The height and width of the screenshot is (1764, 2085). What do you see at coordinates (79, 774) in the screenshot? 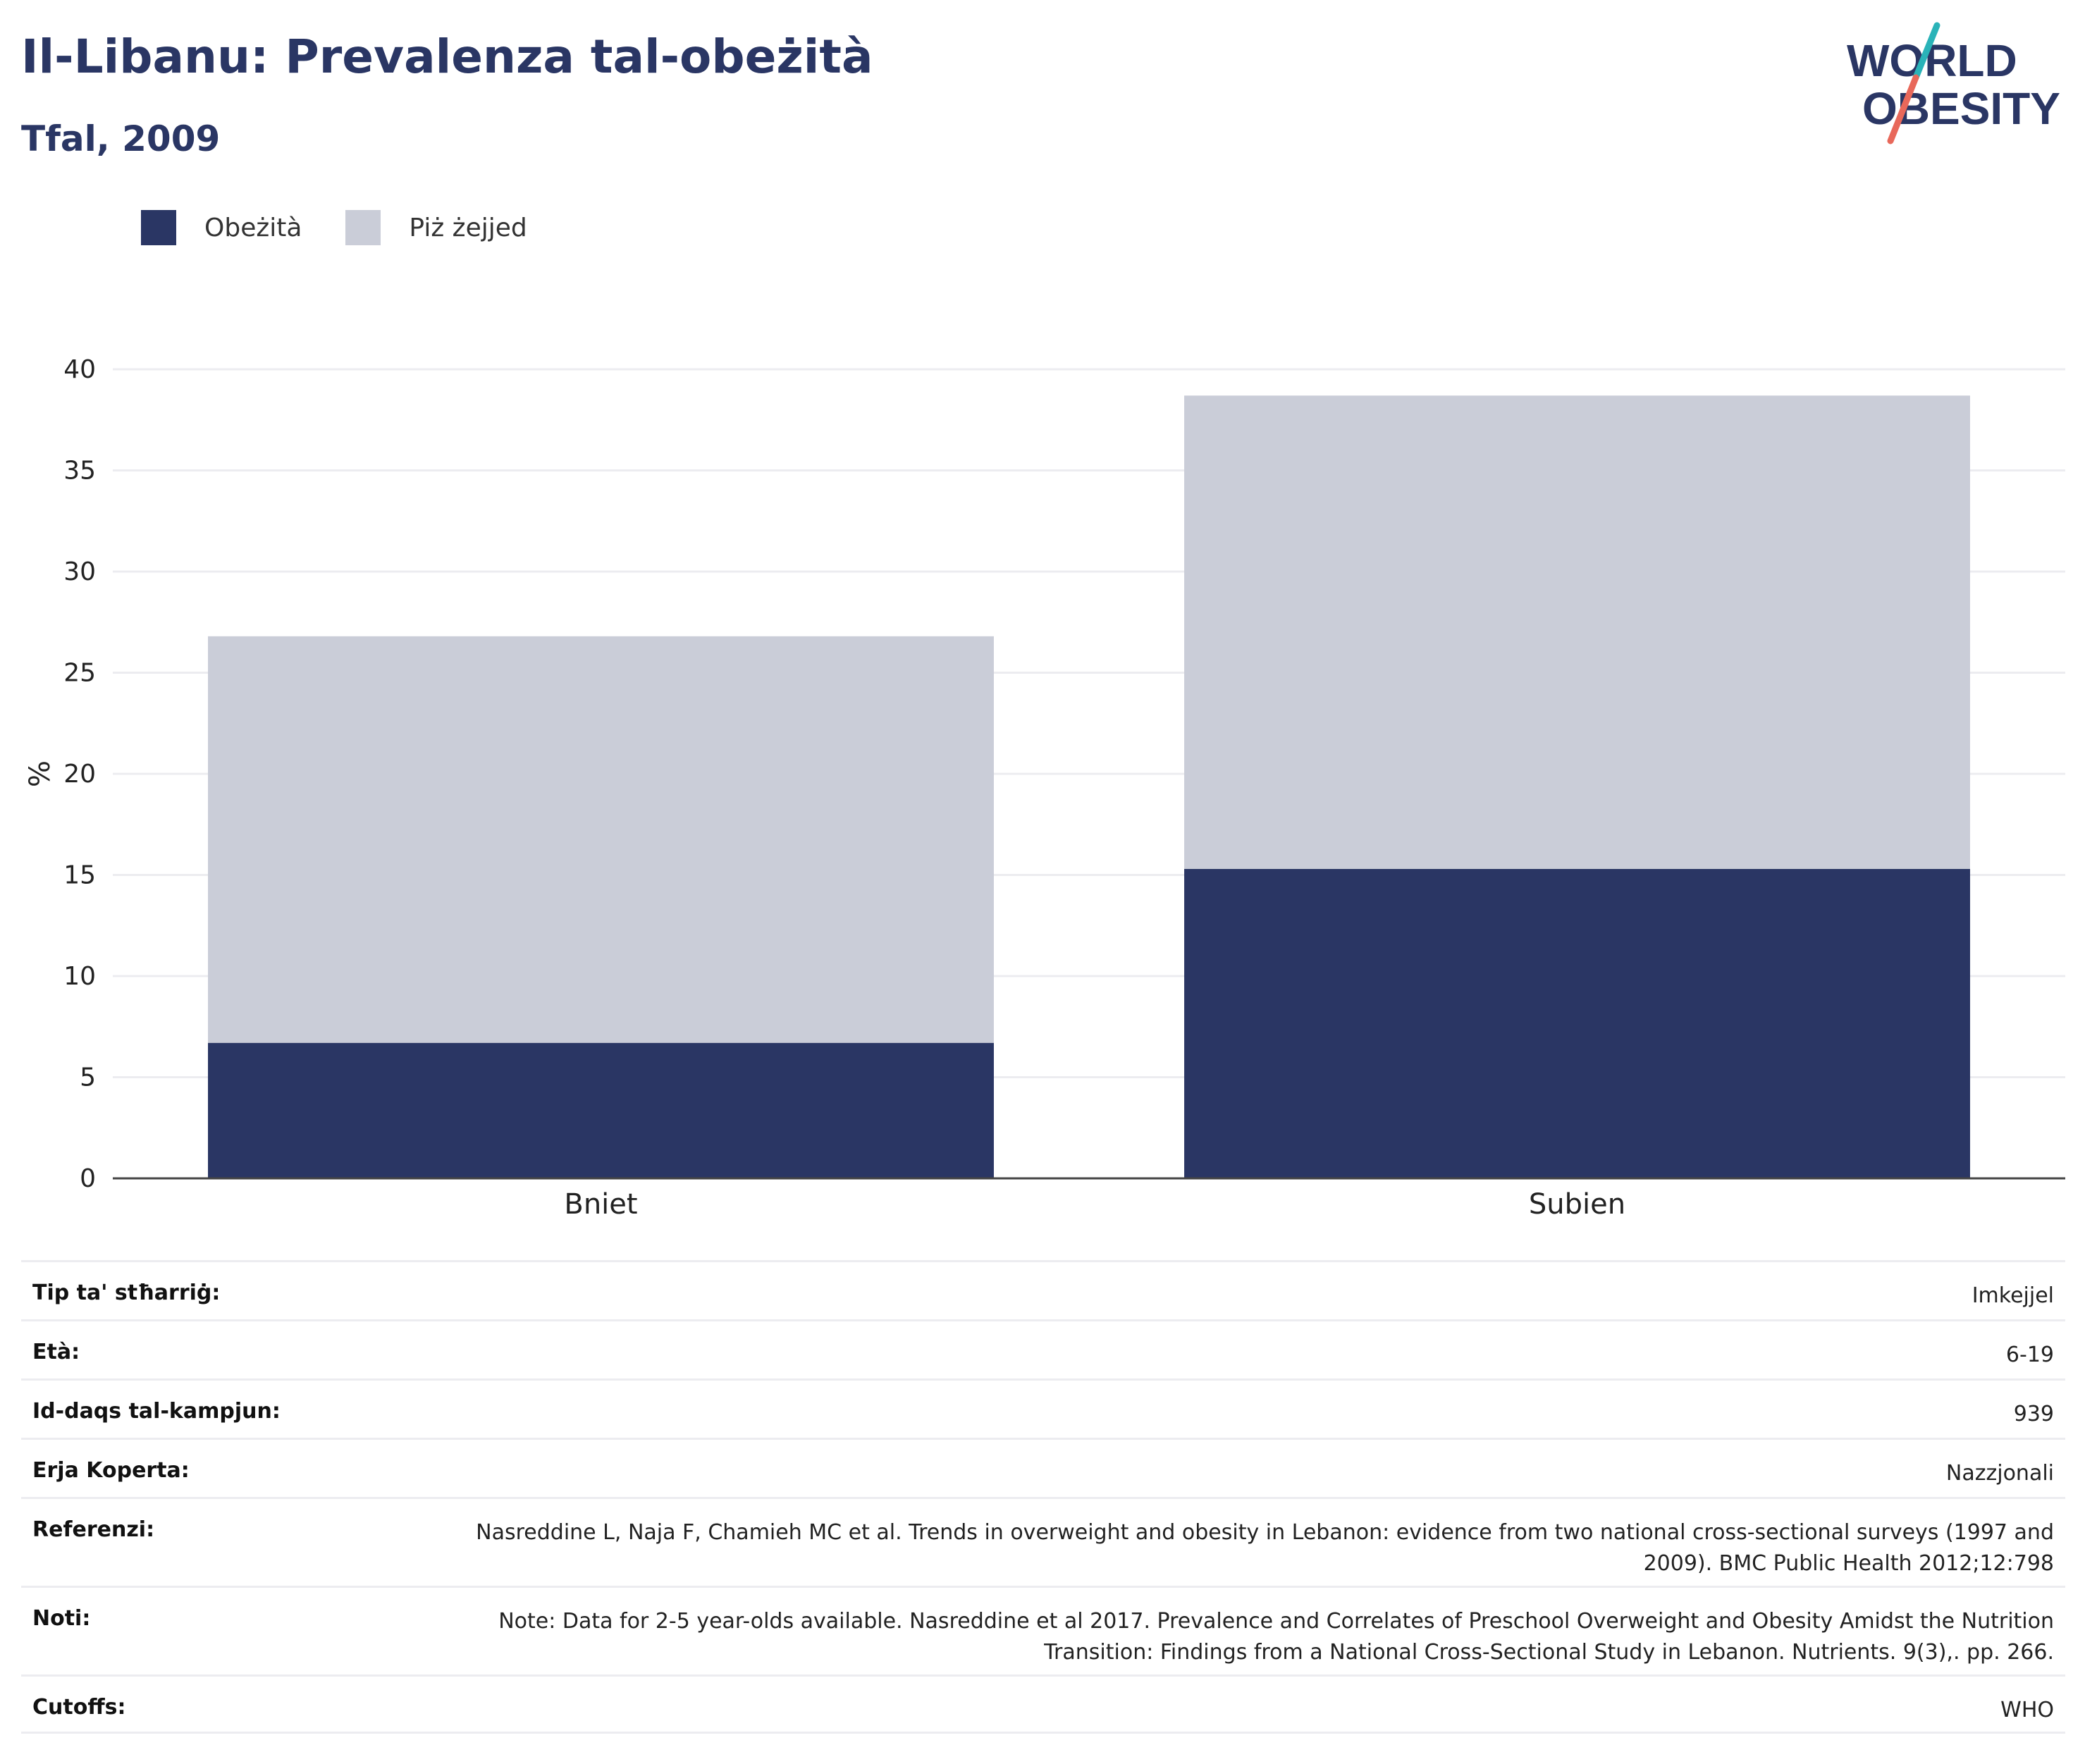
I see `y-tick-label: 20` at bounding box center [79, 774].